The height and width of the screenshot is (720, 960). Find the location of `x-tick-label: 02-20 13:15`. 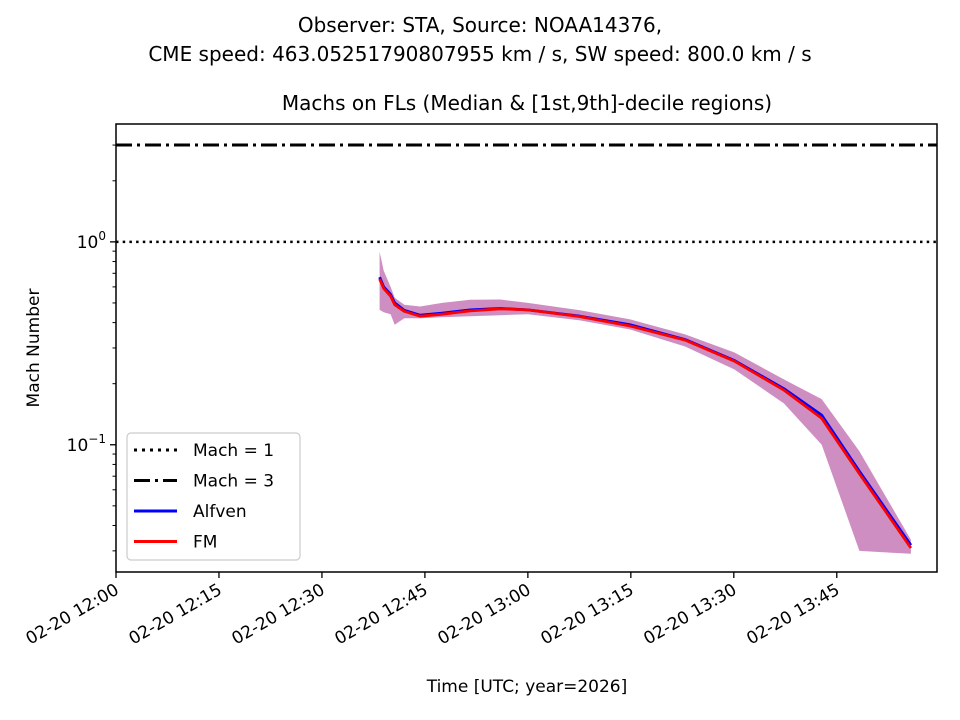

x-tick-label: 02-20 13:15 is located at coordinates (587, 614).